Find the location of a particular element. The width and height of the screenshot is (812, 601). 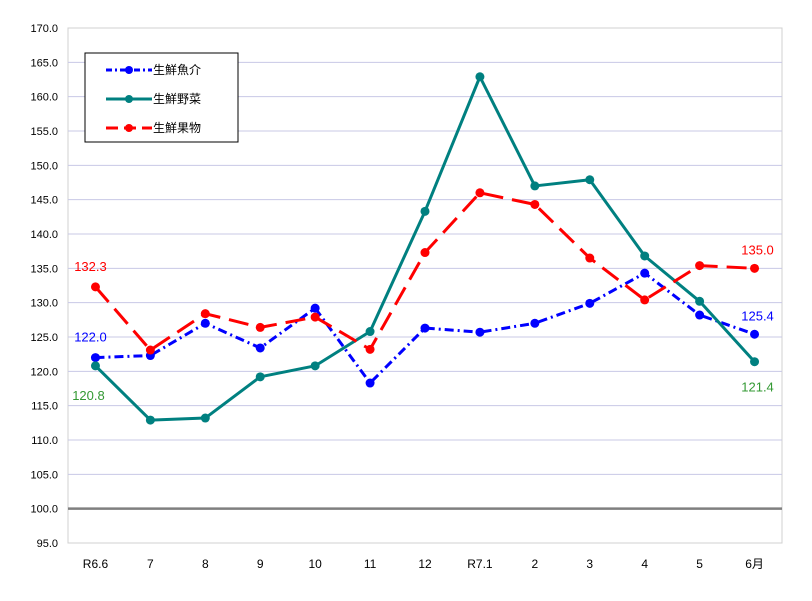

x-tick-label: 10 is located at coordinates (315, 564).